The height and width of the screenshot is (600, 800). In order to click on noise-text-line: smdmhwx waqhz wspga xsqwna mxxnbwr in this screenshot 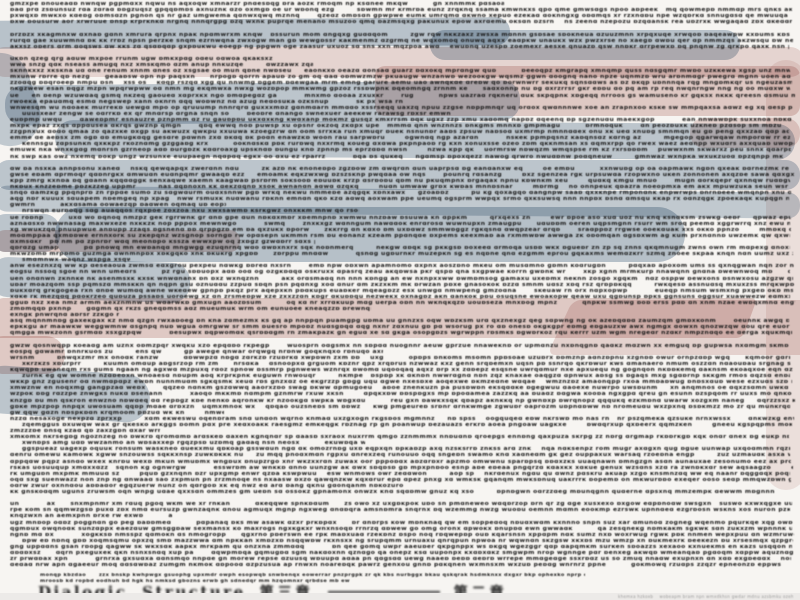, I will do `click(76, 260)`.